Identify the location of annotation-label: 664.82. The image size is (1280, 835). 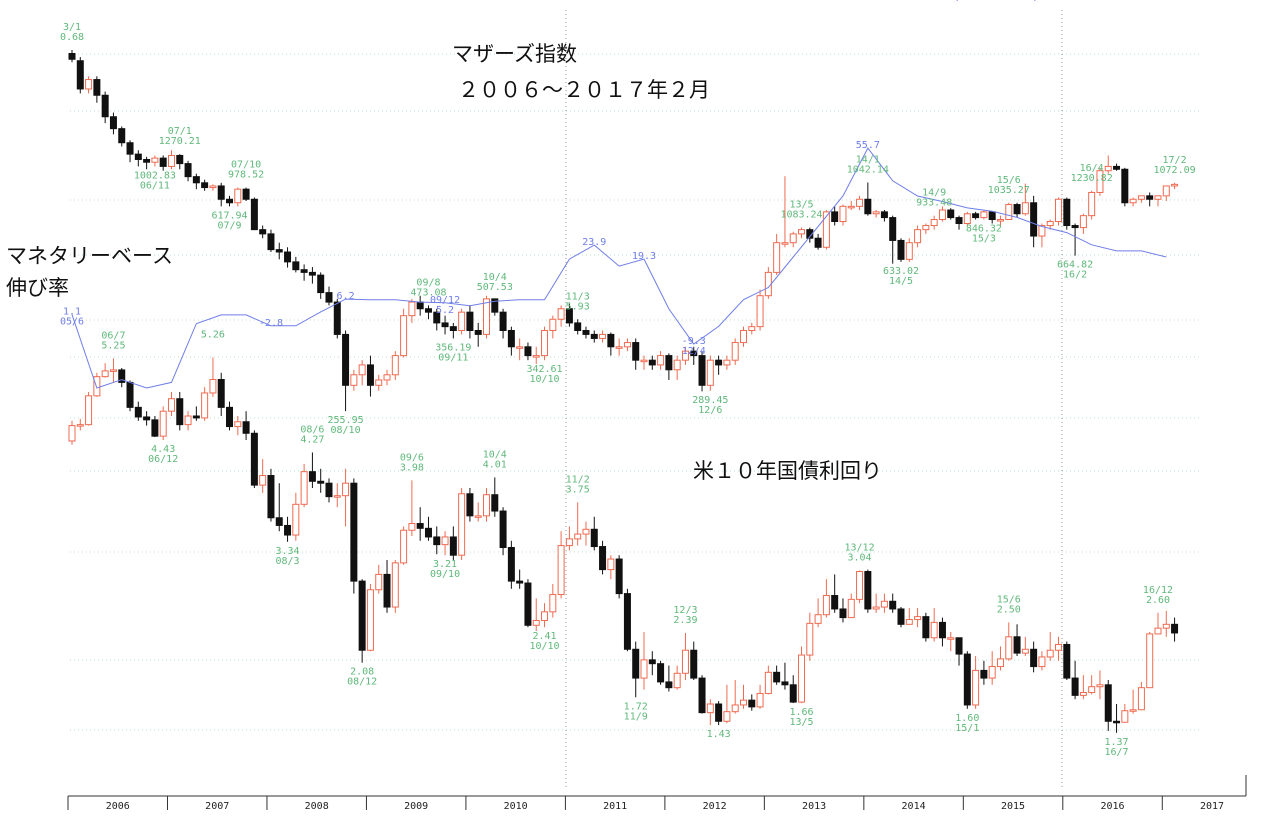
(1075, 265).